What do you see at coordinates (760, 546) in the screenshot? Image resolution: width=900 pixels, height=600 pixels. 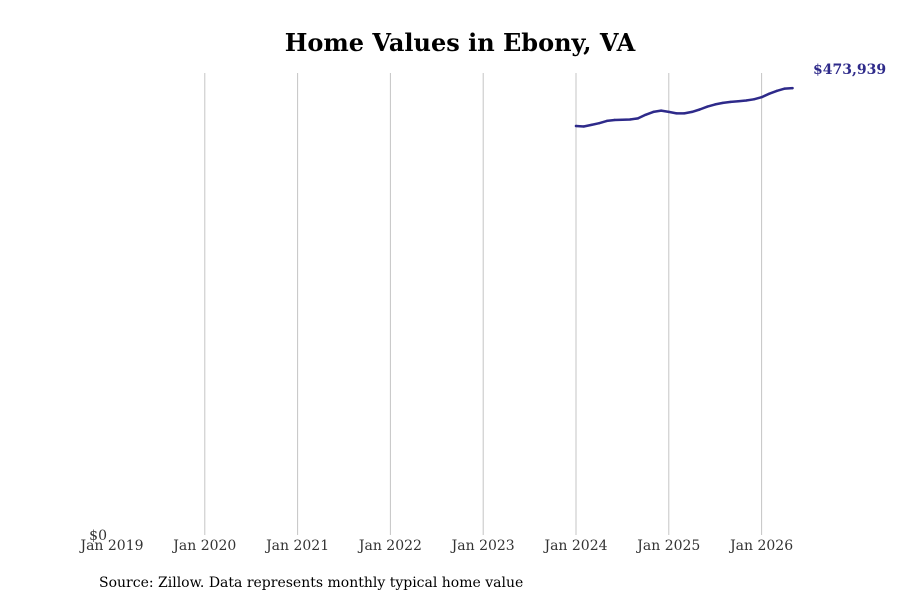 I see `x-tick-label: Jan 2026` at bounding box center [760, 546].